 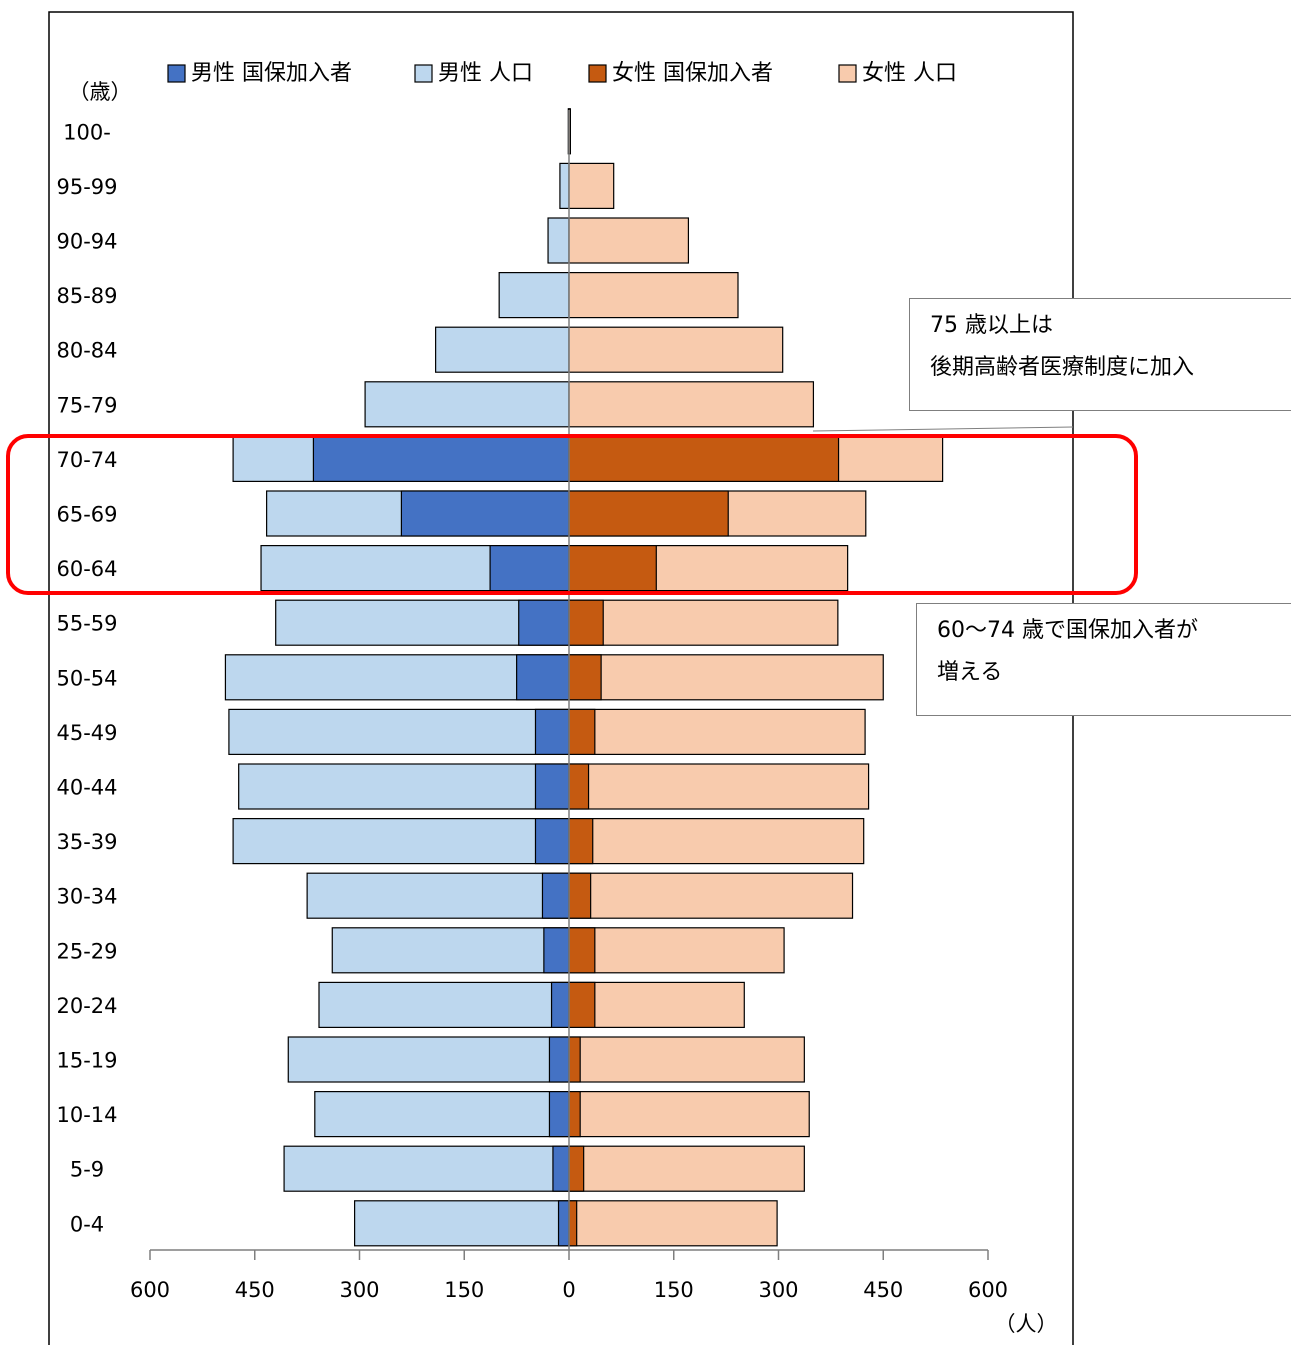 What do you see at coordinates (86, 897) in the screenshot?
I see `age-label-3034: 30-34` at bounding box center [86, 897].